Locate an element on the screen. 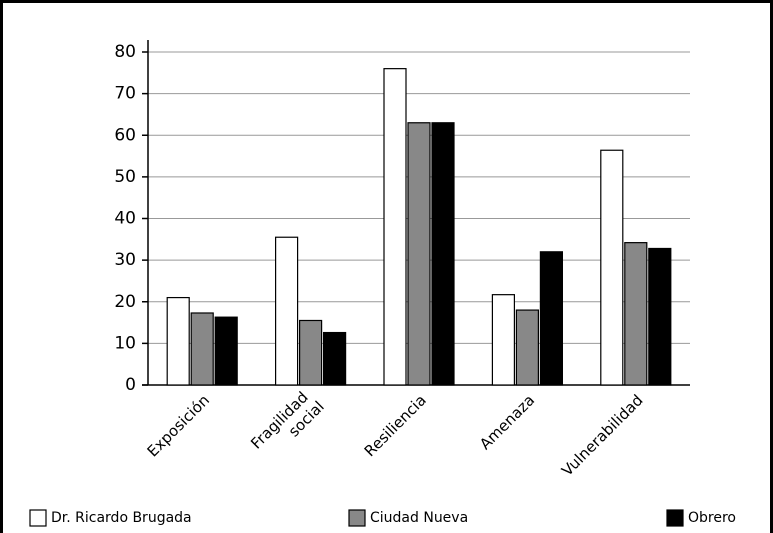 The height and width of the screenshot is (533, 773). y-tick-label: 0 is located at coordinates (130, 385).